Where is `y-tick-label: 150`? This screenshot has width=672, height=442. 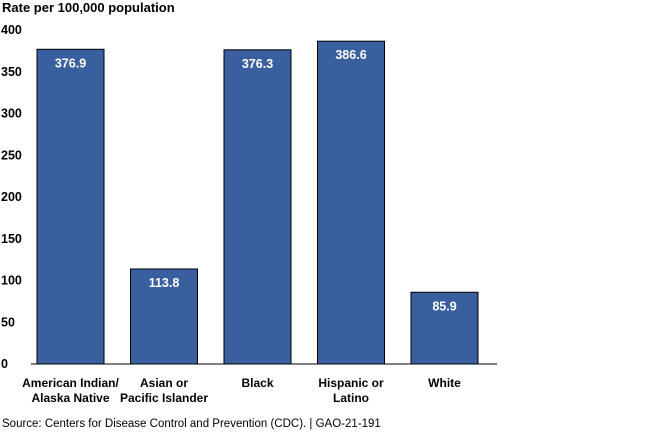 y-tick-label: 150 is located at coordinates (11, 239).